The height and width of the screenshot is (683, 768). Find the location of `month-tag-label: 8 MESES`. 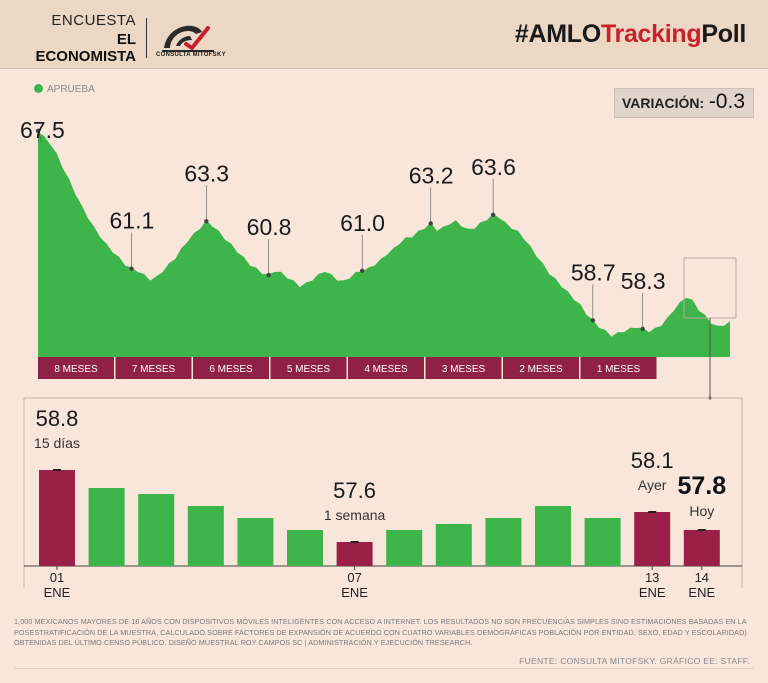

month-tag-label: 8 MESES is located at coordinates (76, 369).